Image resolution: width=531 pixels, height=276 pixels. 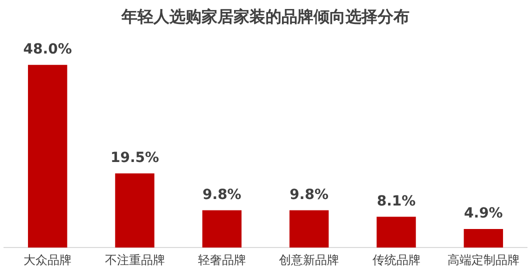 I want to click on chart-title: 年轻人选购家居家装的品牌倾向选择分布, so click(x=265, y=16).